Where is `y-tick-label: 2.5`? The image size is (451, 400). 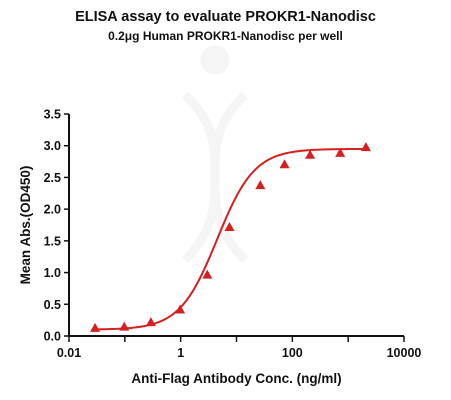
y-tick-label: 2.5 is located at coordinates (52, 178).